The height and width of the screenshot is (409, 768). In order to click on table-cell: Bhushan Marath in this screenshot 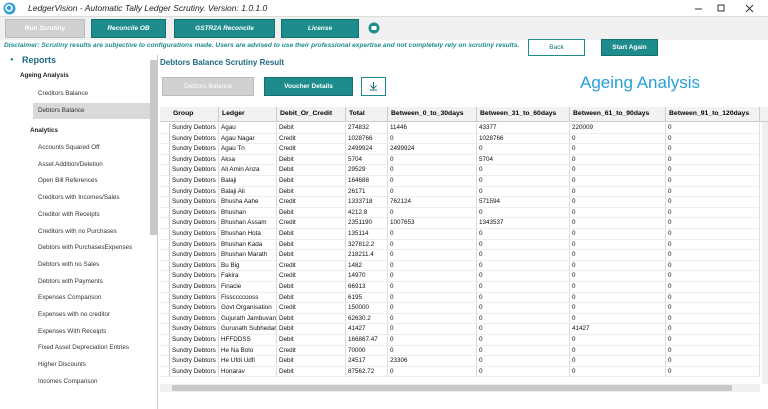, I will do `click(248, 255)`.